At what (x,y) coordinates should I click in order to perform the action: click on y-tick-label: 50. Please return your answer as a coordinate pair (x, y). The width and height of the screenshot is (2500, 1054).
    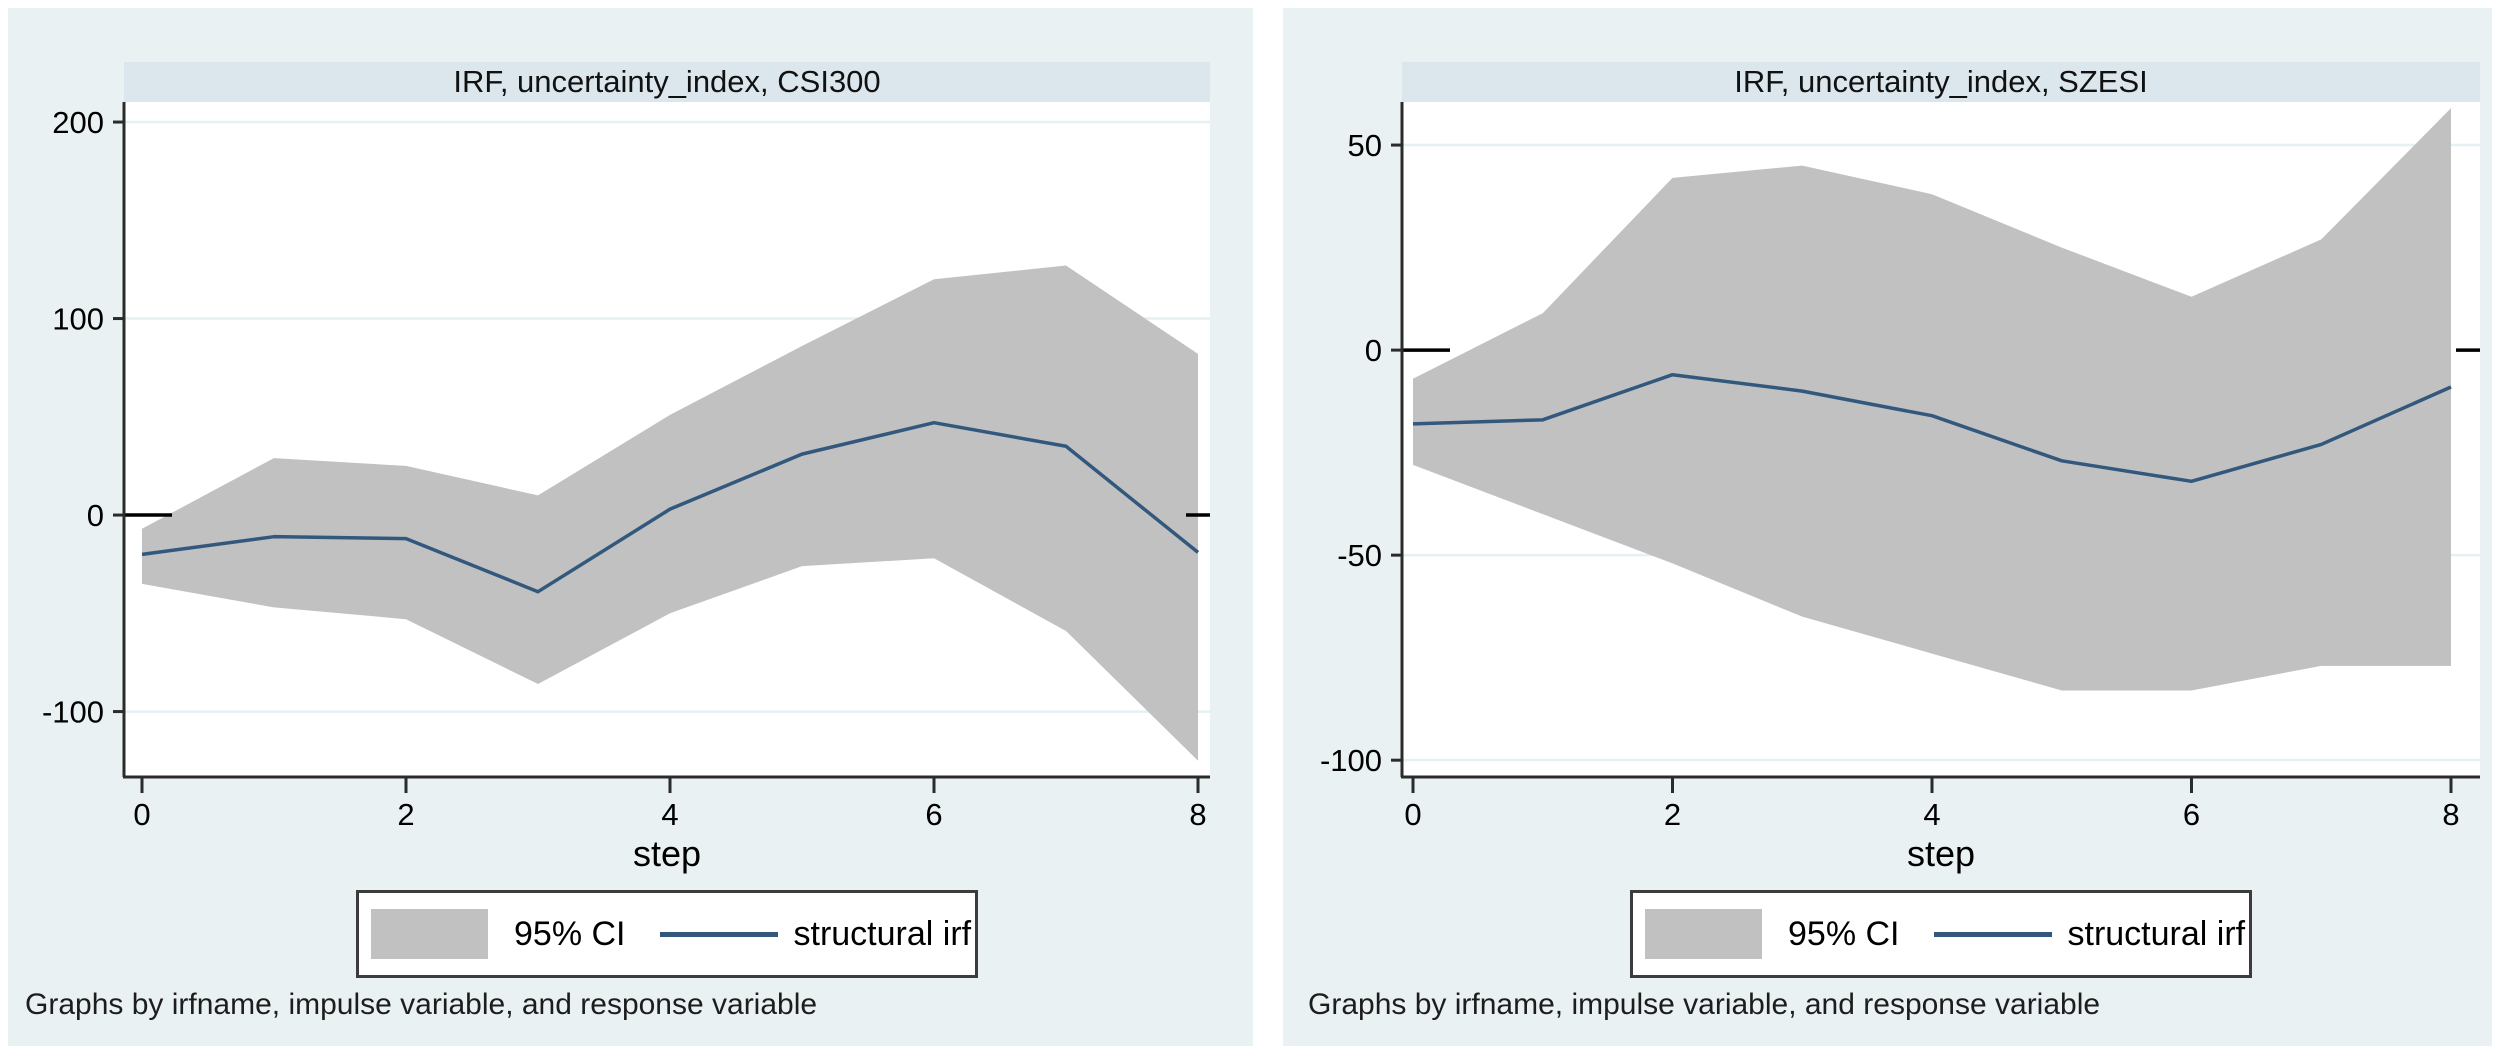
    Looking at the image, I should click on (1365, 145).